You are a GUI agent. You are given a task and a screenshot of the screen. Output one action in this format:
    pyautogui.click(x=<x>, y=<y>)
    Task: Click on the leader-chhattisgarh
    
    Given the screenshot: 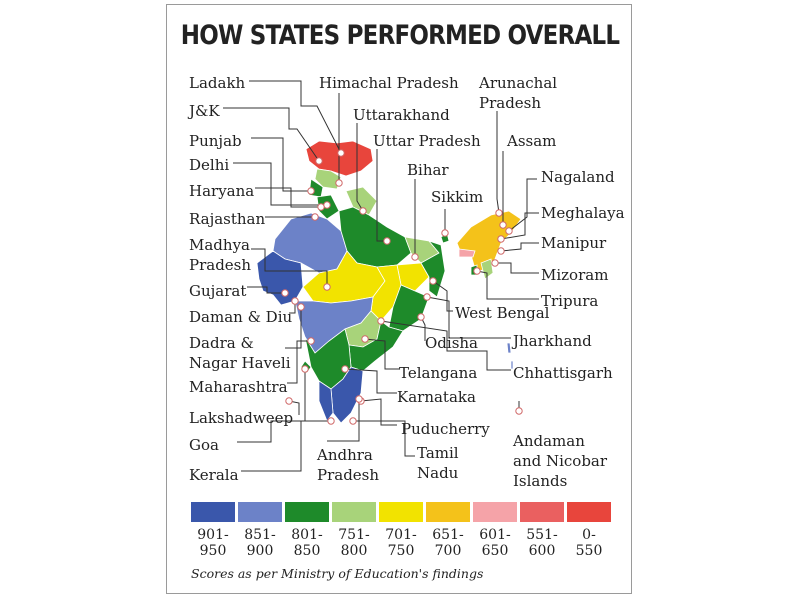 What is the action you would take?
    pyautogui.click(x=445, y=345)
    